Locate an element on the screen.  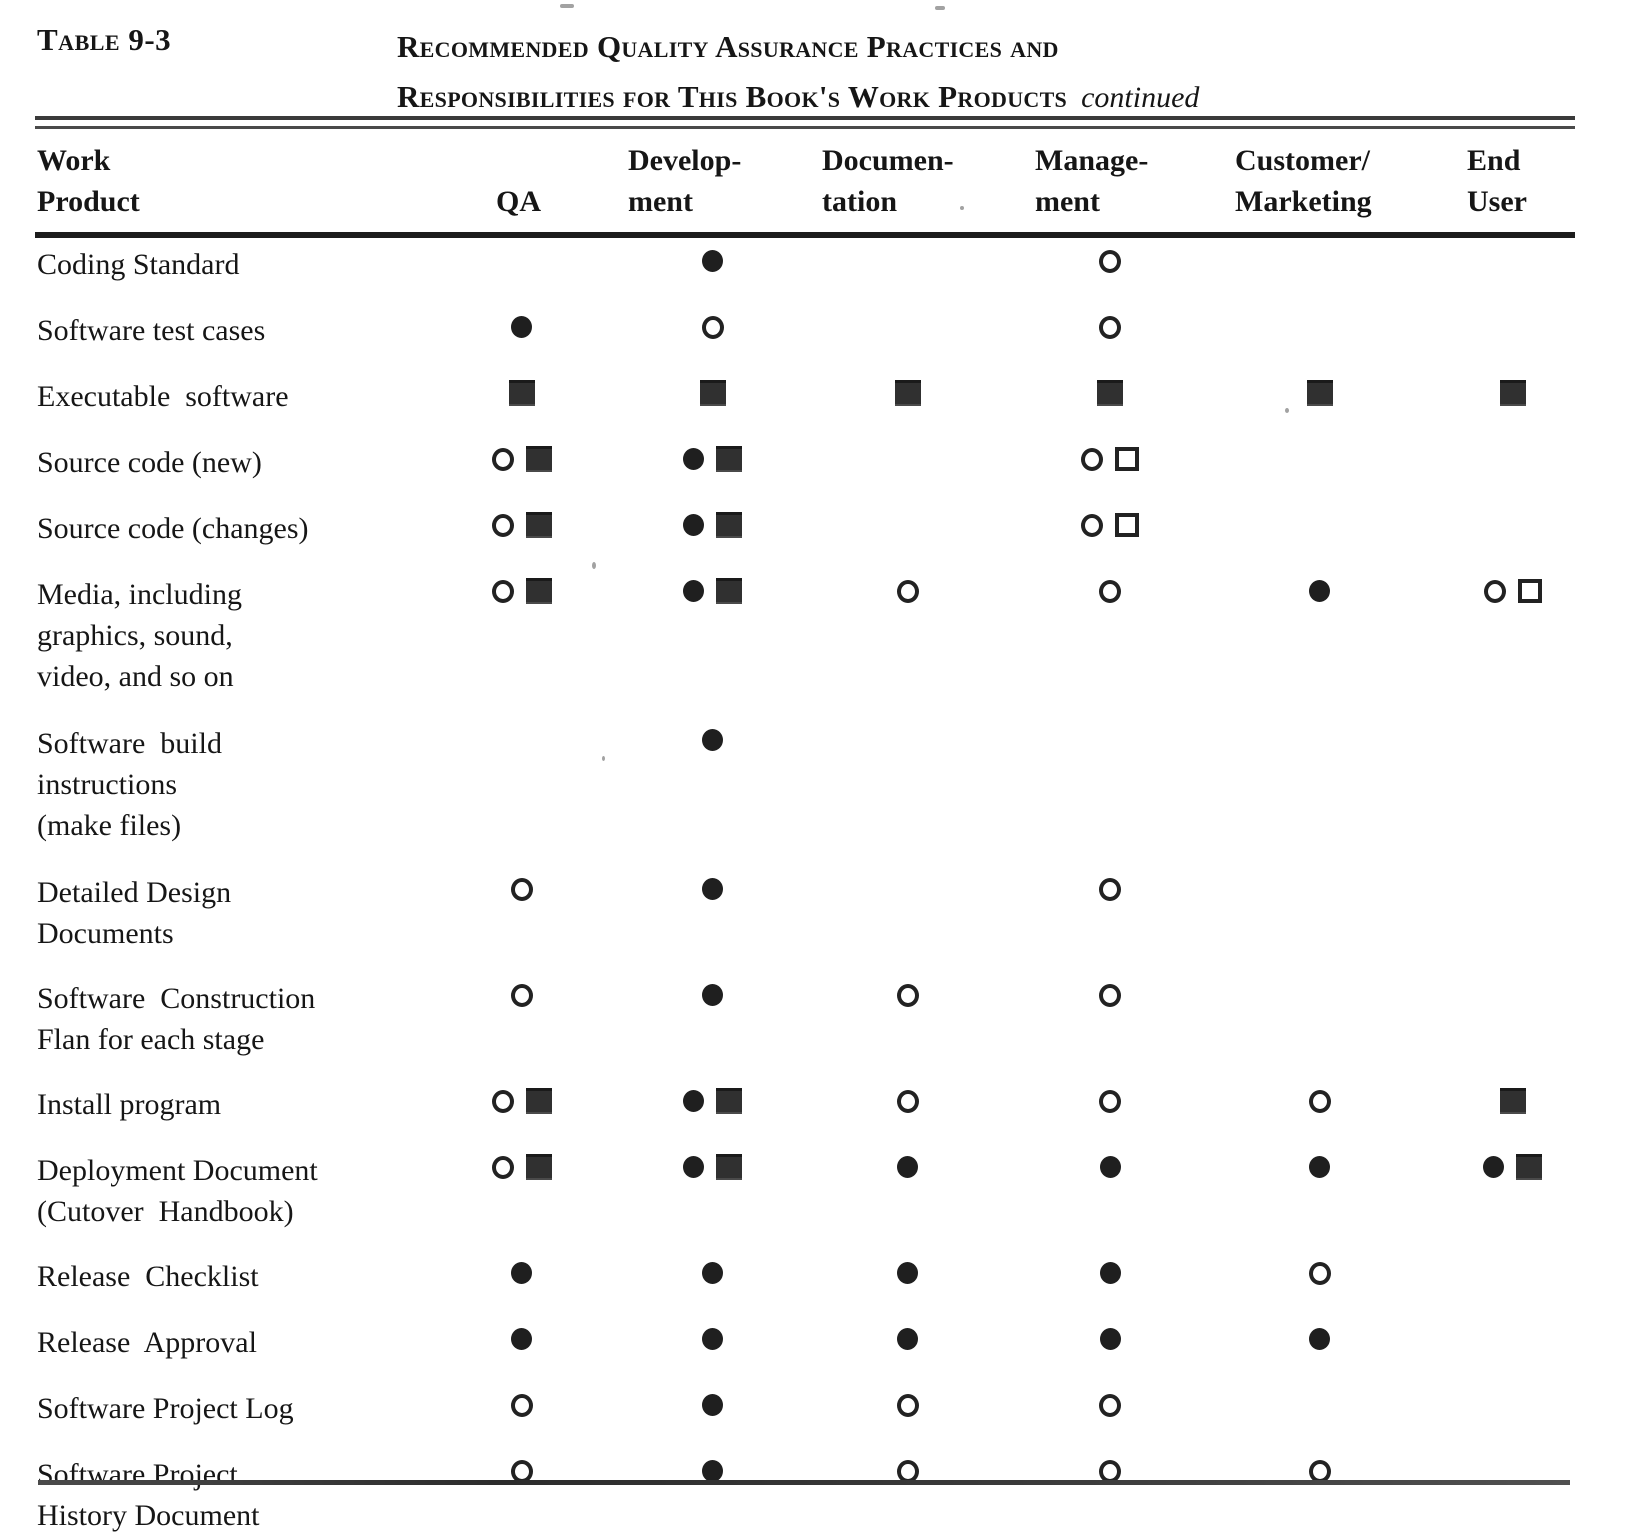
table-row: Executable software is located at coordinates (805, 403).